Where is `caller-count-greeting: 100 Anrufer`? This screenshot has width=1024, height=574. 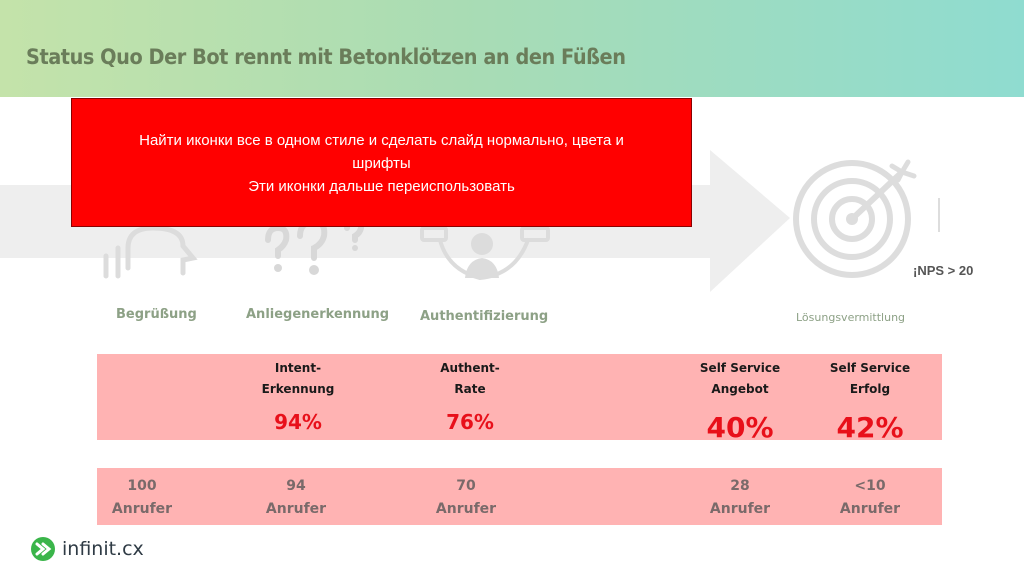 caller-count-greeting: 100 Anrufer is located at coordinates (142, 498).